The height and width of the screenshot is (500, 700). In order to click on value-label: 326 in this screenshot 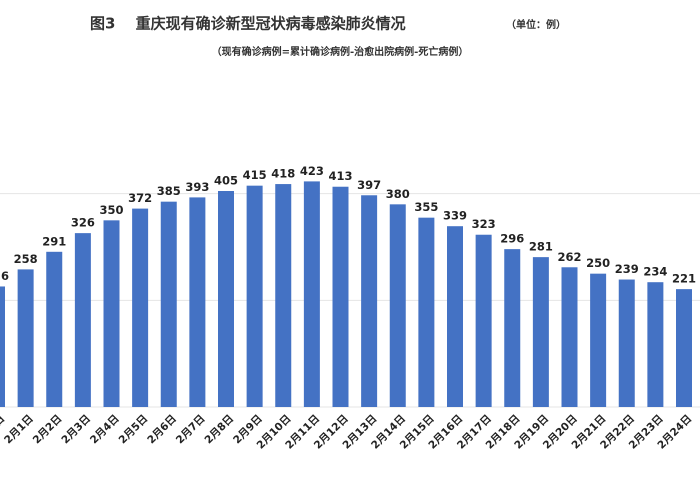, I will do `click(83, 223)`.